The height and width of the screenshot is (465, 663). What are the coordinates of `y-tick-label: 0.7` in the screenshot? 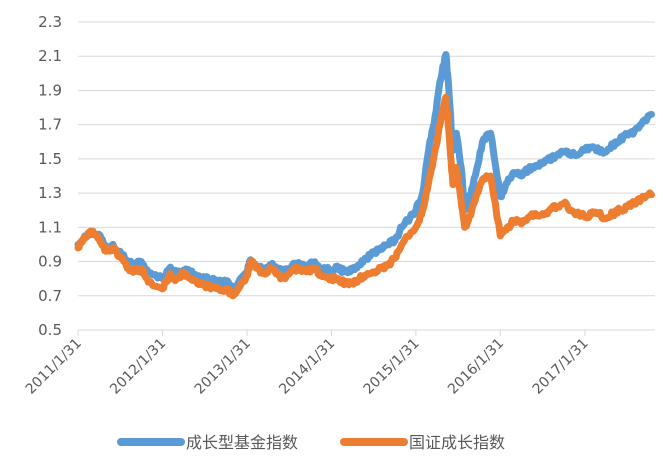 It's located at (50, 296).